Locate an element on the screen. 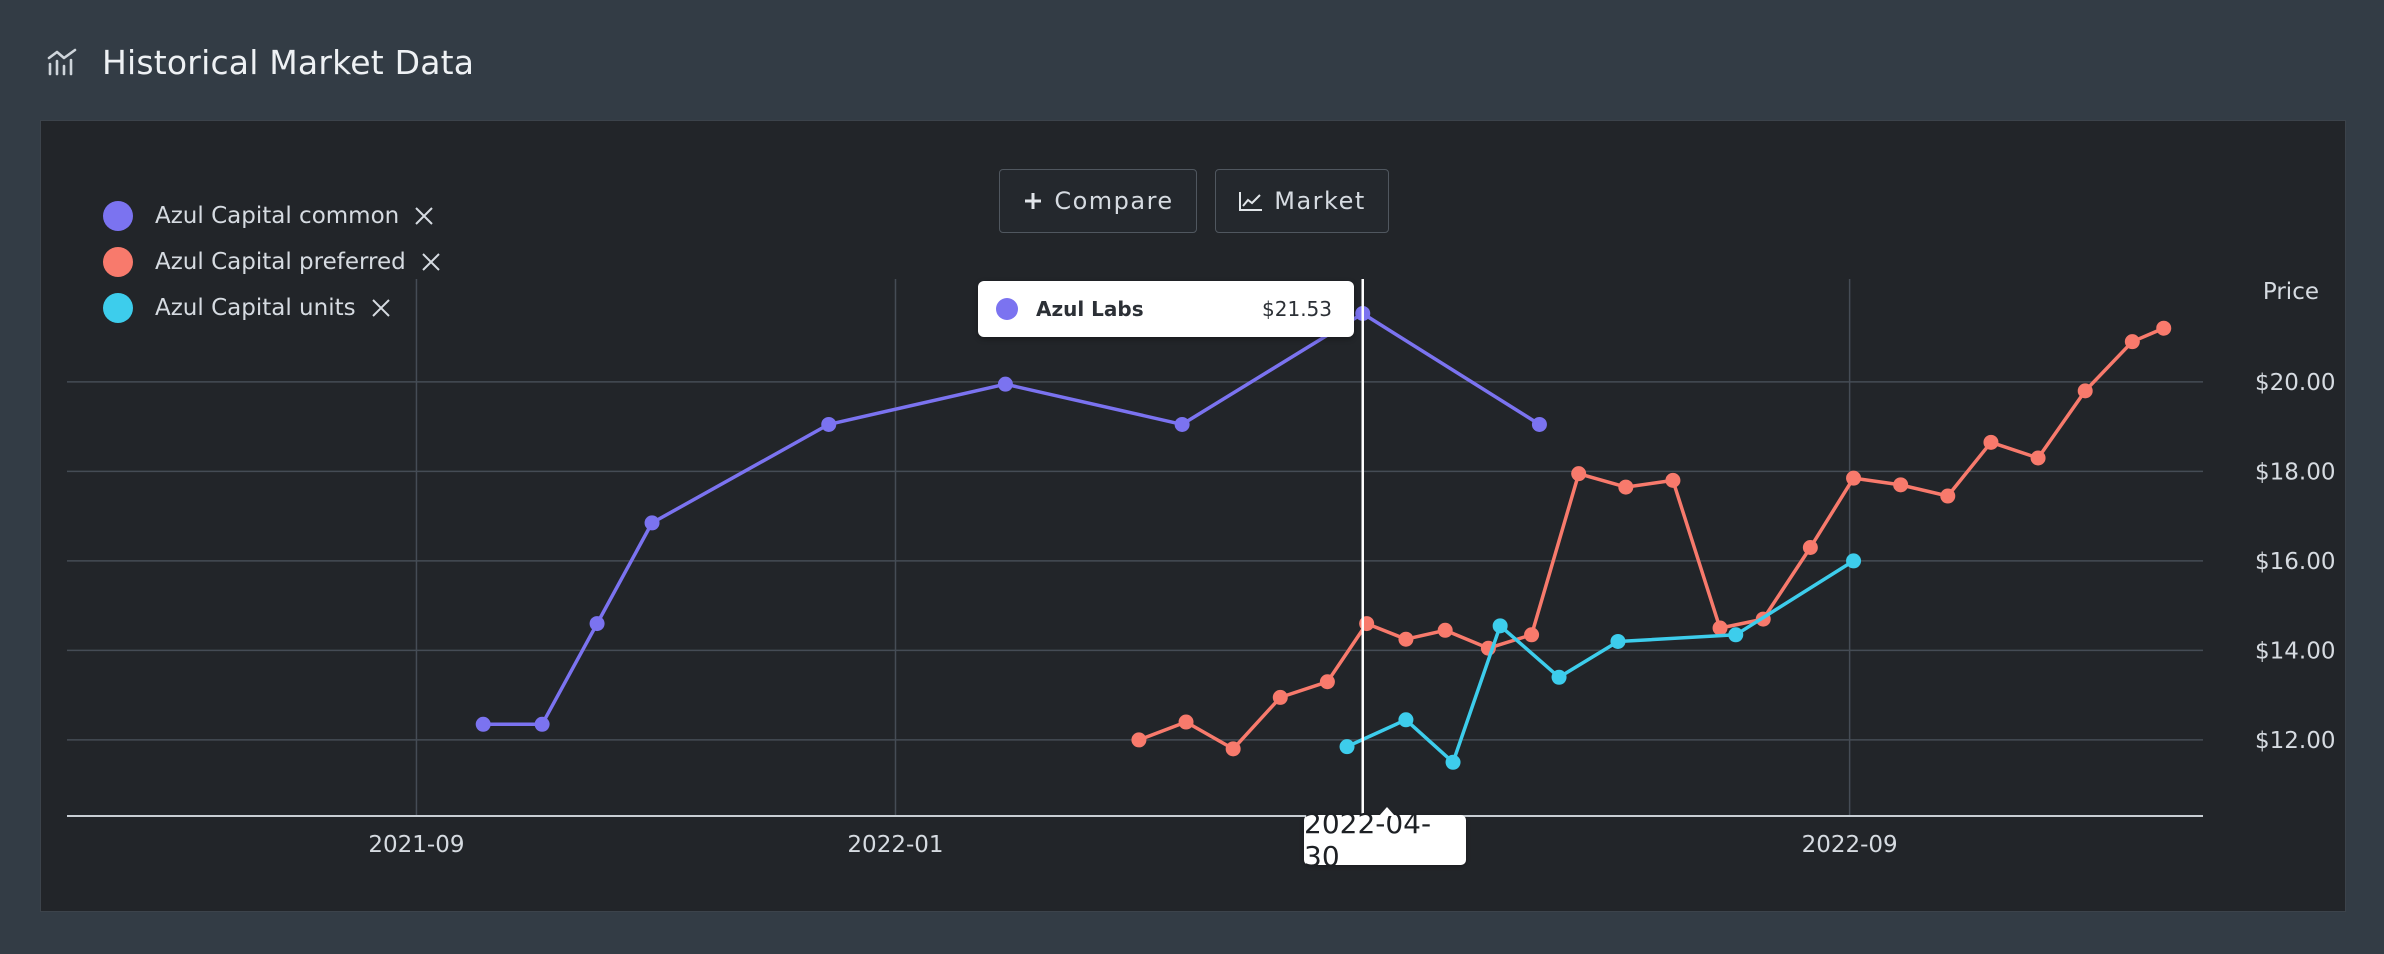 Image resolution: width=2384 pixels, height=954 pixels. legend-item-units: Azul Capital units is located at coordinates (274, 308).